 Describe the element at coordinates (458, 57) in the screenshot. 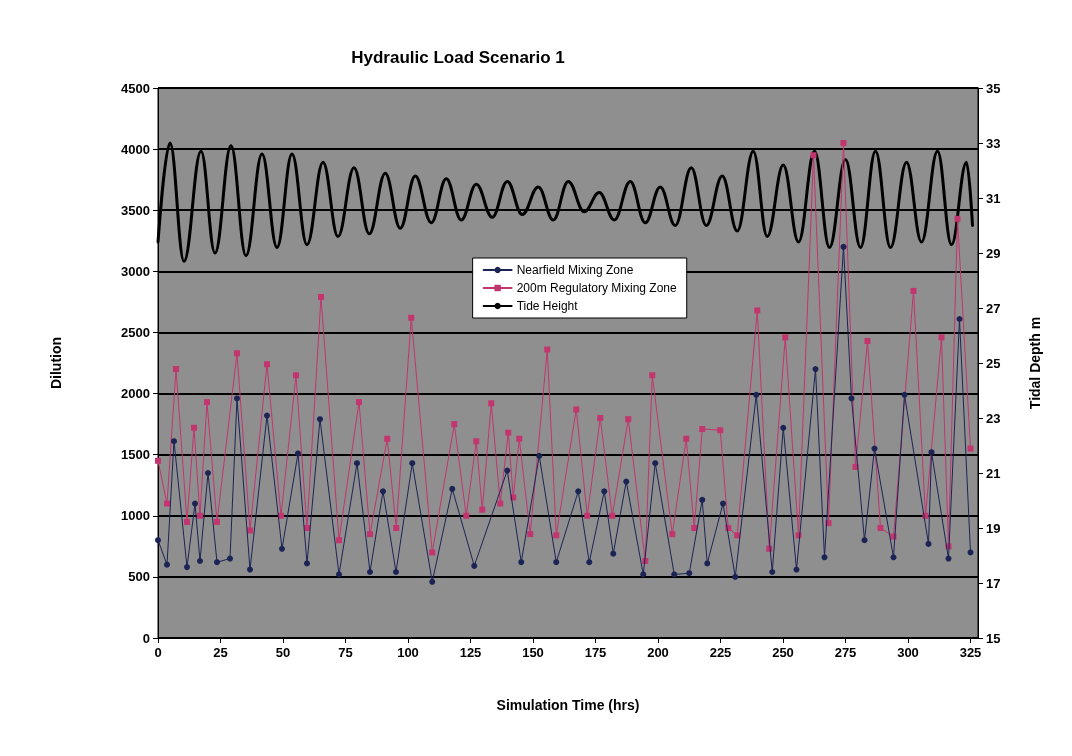

I see `chart-title: Hydraulic Load Scenario 1` at that location.